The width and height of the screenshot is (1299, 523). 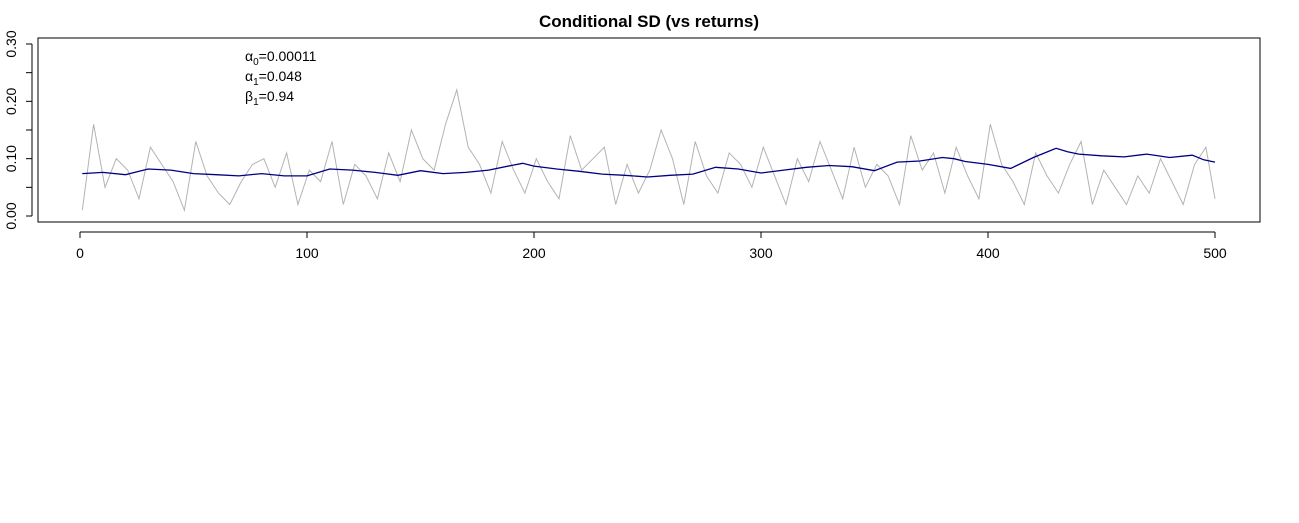 I want to click on y-tick-label: 0.10, so click(x=11, y=158).